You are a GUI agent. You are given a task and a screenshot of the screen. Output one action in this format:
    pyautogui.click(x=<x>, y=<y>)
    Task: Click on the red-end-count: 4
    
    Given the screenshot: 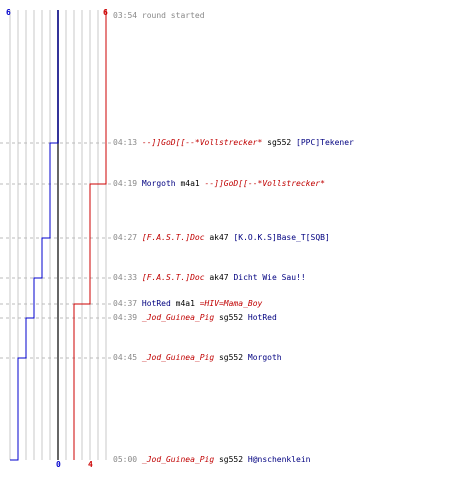 What is the action you would take?
    pyautogui.click(x=90, y=464)
    